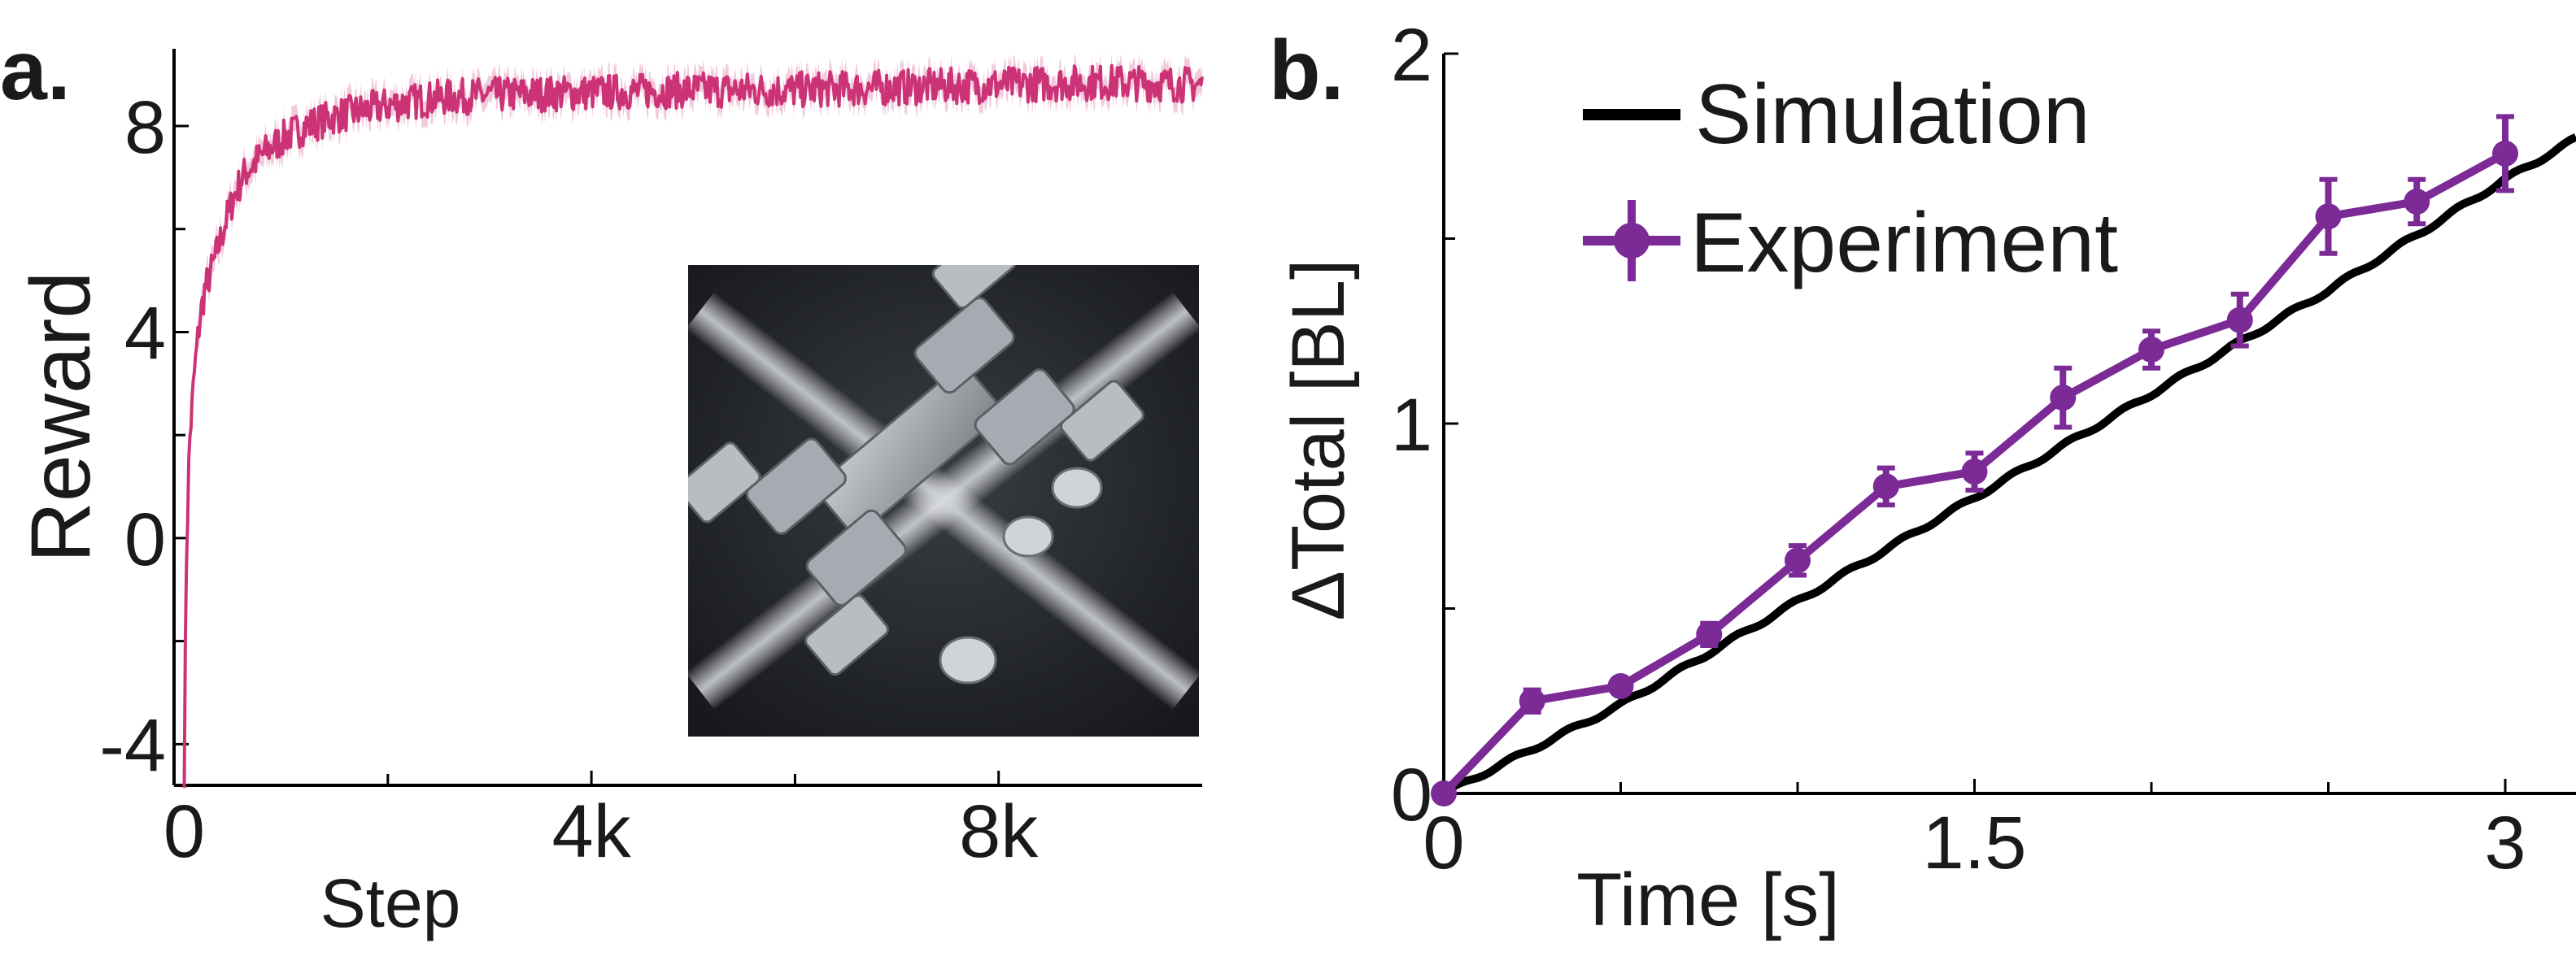  What do you see at coordinates (1975, 844) in the screenshot?
I see `x-tick-label: 1.5` at bounding box center [1975, 844].